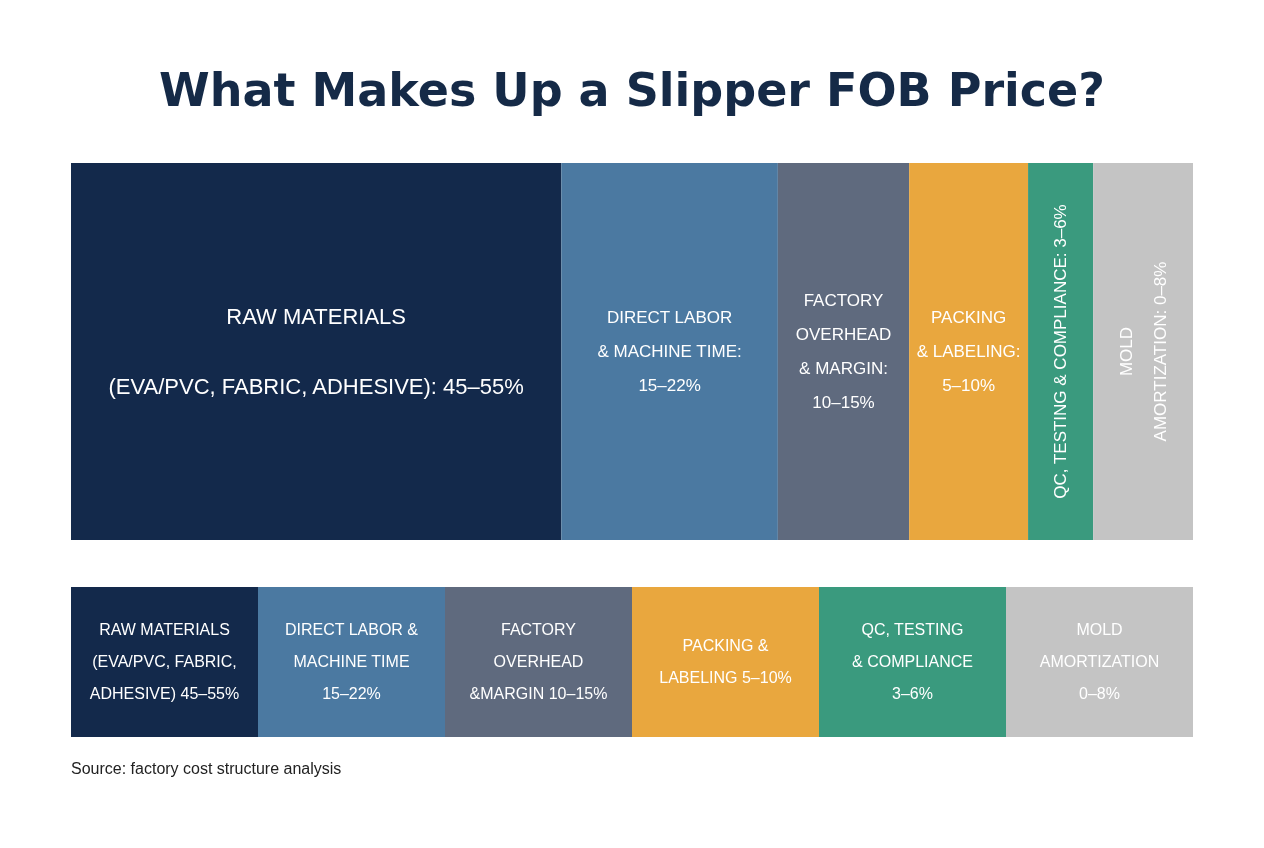  I want to click on category-label: PACKING & LABELING 5–10%, so click(725, 662).